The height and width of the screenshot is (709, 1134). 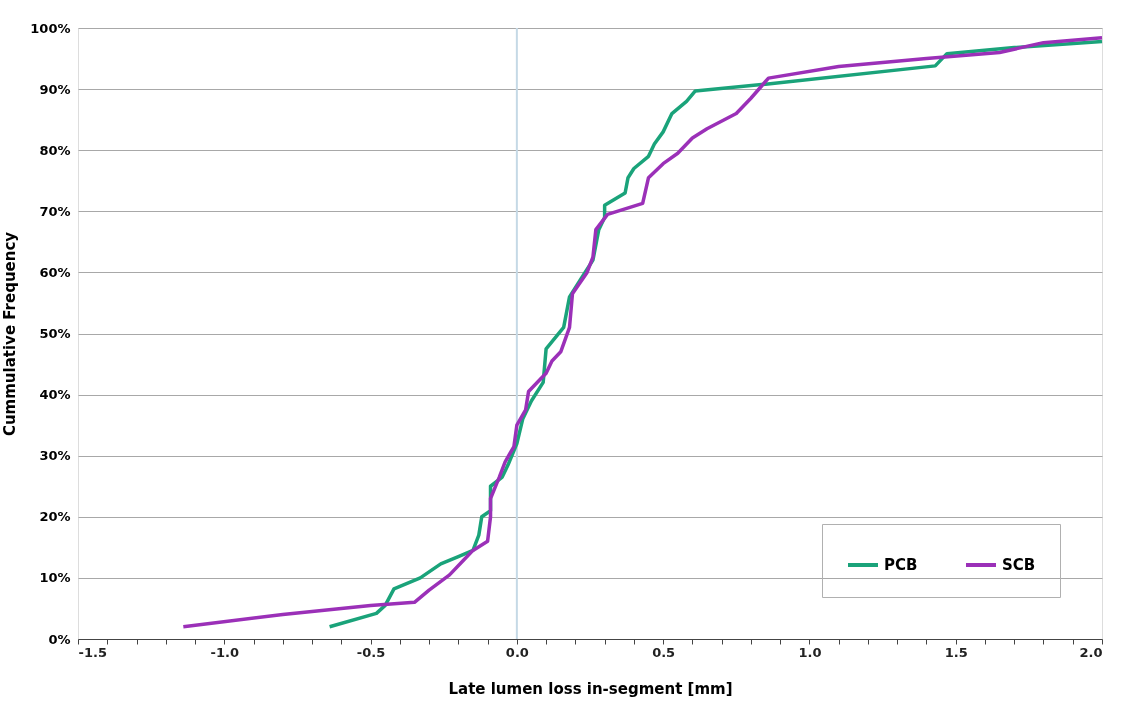 I want to click on y-tick-label: 30%, so click(x=55, y=456).